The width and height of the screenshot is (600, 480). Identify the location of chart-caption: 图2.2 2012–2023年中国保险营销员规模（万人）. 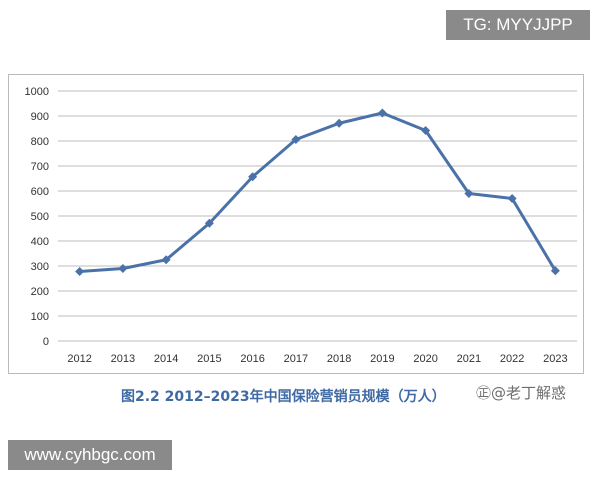
(283, 397).